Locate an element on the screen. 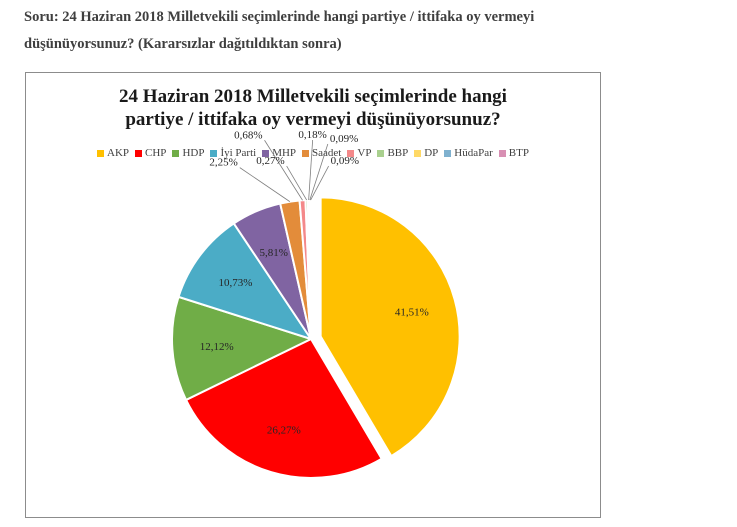 This screenshot has width=737, height=527. legend-item-akp: AKP is located at coordinates (113, 153).